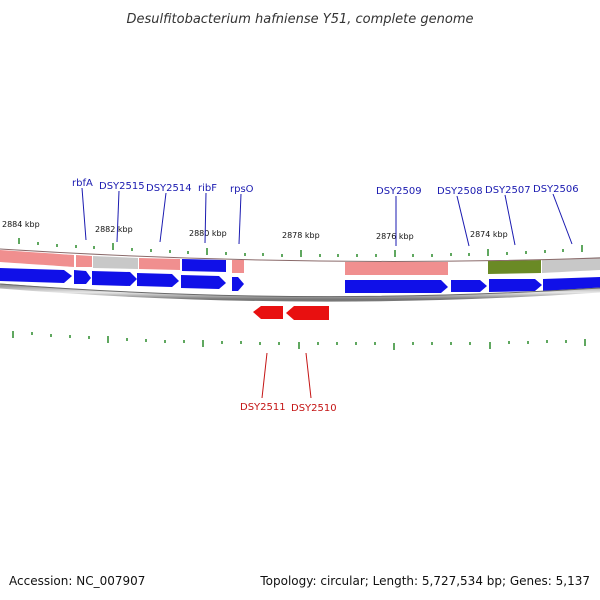 The height and width of the screenshot is (600, 600). I want to click on scale-ticks-top, so click(300, 247).